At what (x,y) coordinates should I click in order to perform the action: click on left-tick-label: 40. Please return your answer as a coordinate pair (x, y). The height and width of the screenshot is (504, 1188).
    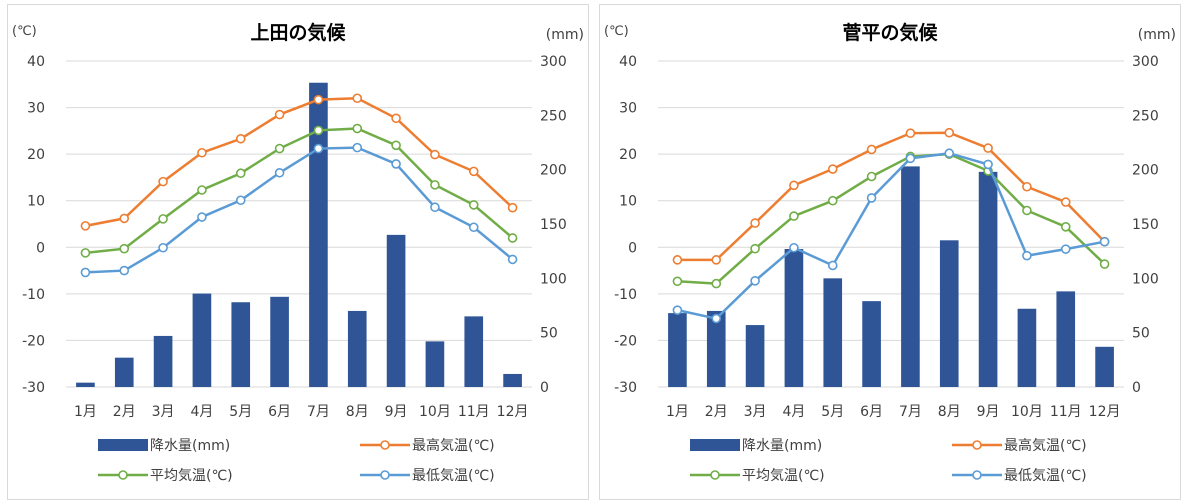
    Looking at the image, I should click on (628, 62).